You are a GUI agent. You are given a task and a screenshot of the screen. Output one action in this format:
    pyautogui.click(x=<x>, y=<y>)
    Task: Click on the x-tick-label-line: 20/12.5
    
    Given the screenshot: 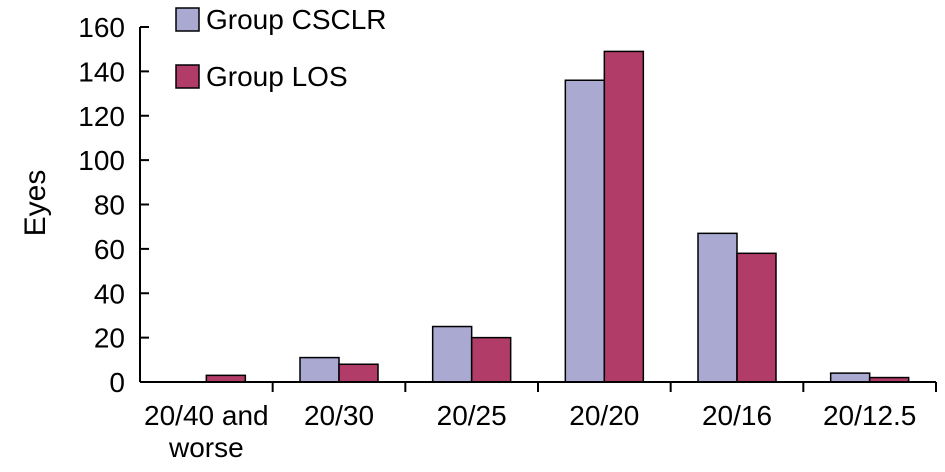 What is the action you would take?
    pyautogui.click(x=869, y=415)
    